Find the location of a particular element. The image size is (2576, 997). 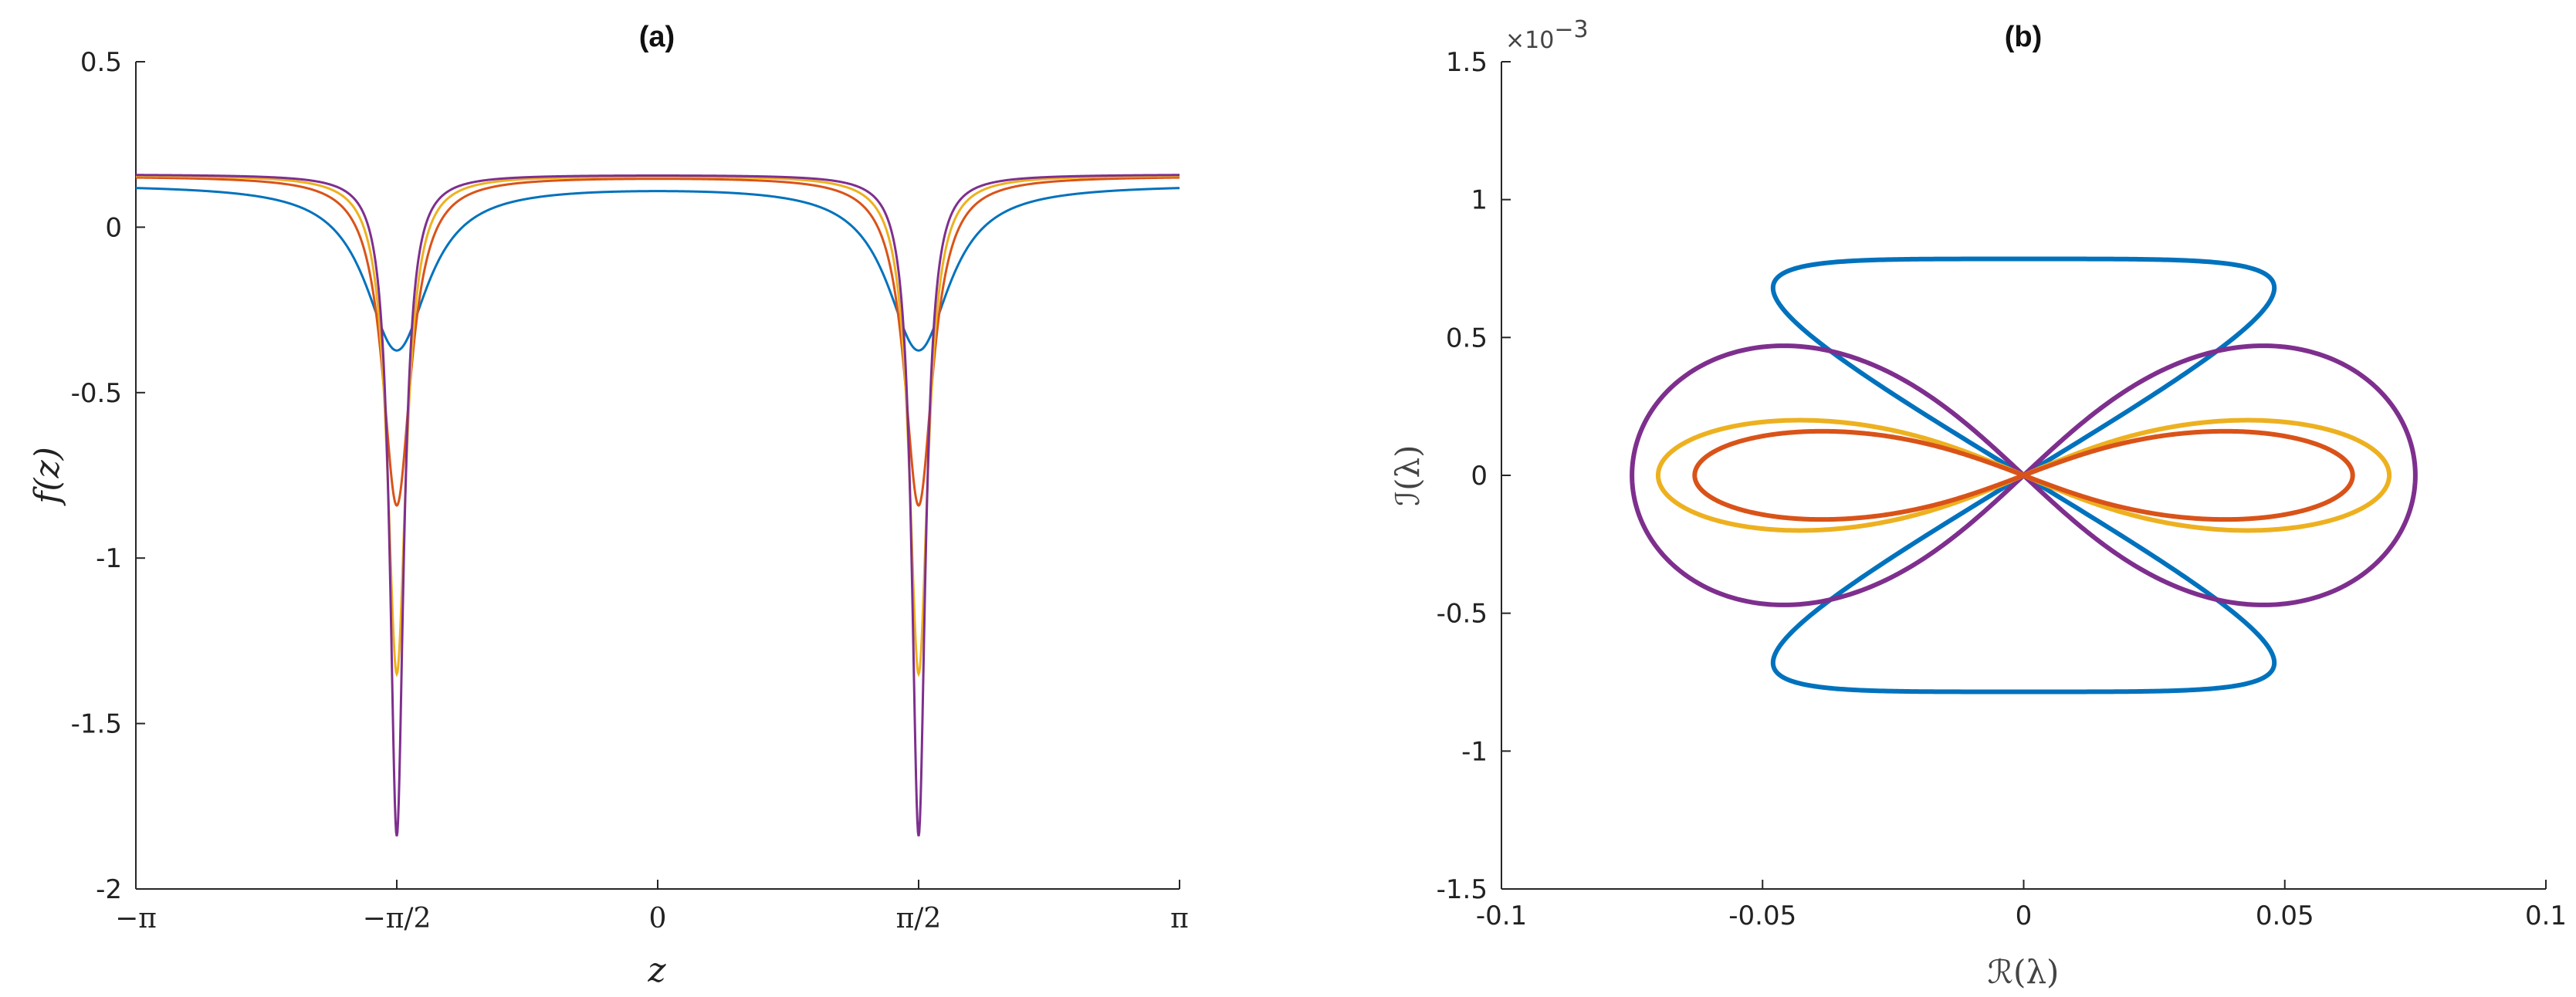

panel-b-x-tick-label: 0.1 is located at coordinates (2546, 916).